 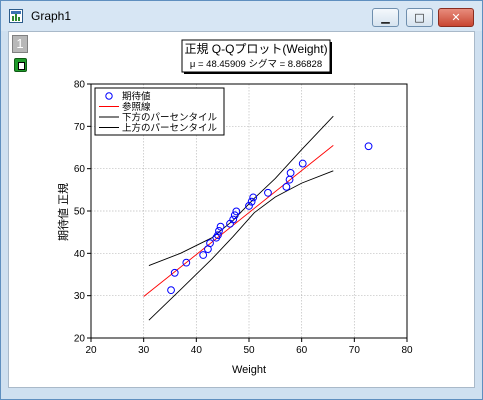 What do you see at coordinates (91, 350) in the screenshot?
I see `x-tick-label: 20` at bounding box center [91, 350].